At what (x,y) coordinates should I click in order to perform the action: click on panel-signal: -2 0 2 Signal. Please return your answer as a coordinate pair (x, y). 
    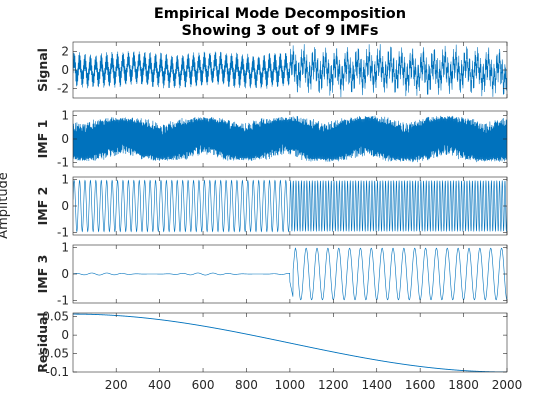
    Looking at the image, I should click on (271, 70).